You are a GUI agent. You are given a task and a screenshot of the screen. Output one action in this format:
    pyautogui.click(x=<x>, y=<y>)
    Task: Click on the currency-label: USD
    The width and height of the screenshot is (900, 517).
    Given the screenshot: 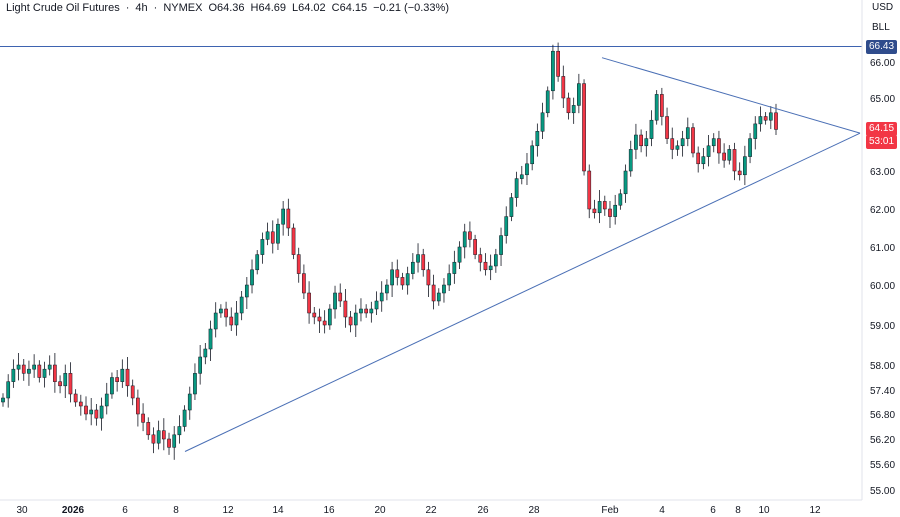 What is the action you would take?
    pyautogui.click(x=883, y=7)
    